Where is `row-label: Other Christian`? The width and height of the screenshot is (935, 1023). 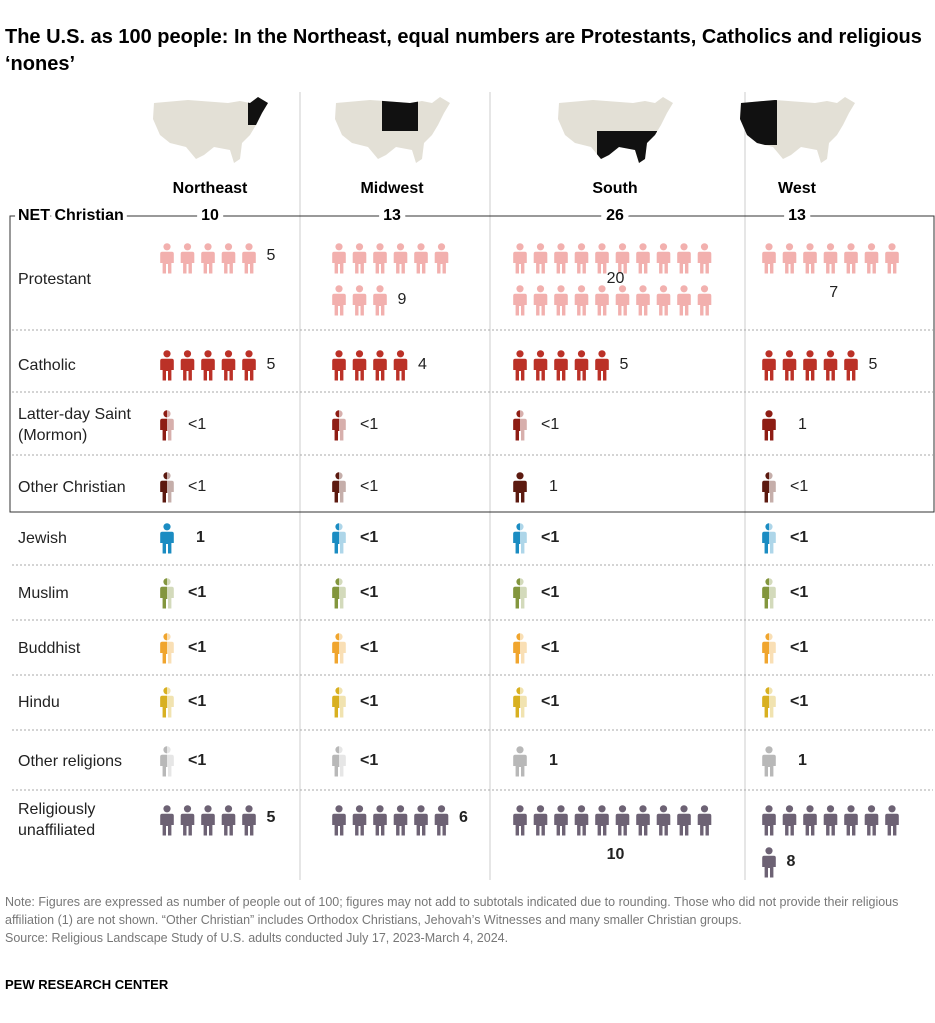 row-label: Other Christian is located at coordinates (72, 487).